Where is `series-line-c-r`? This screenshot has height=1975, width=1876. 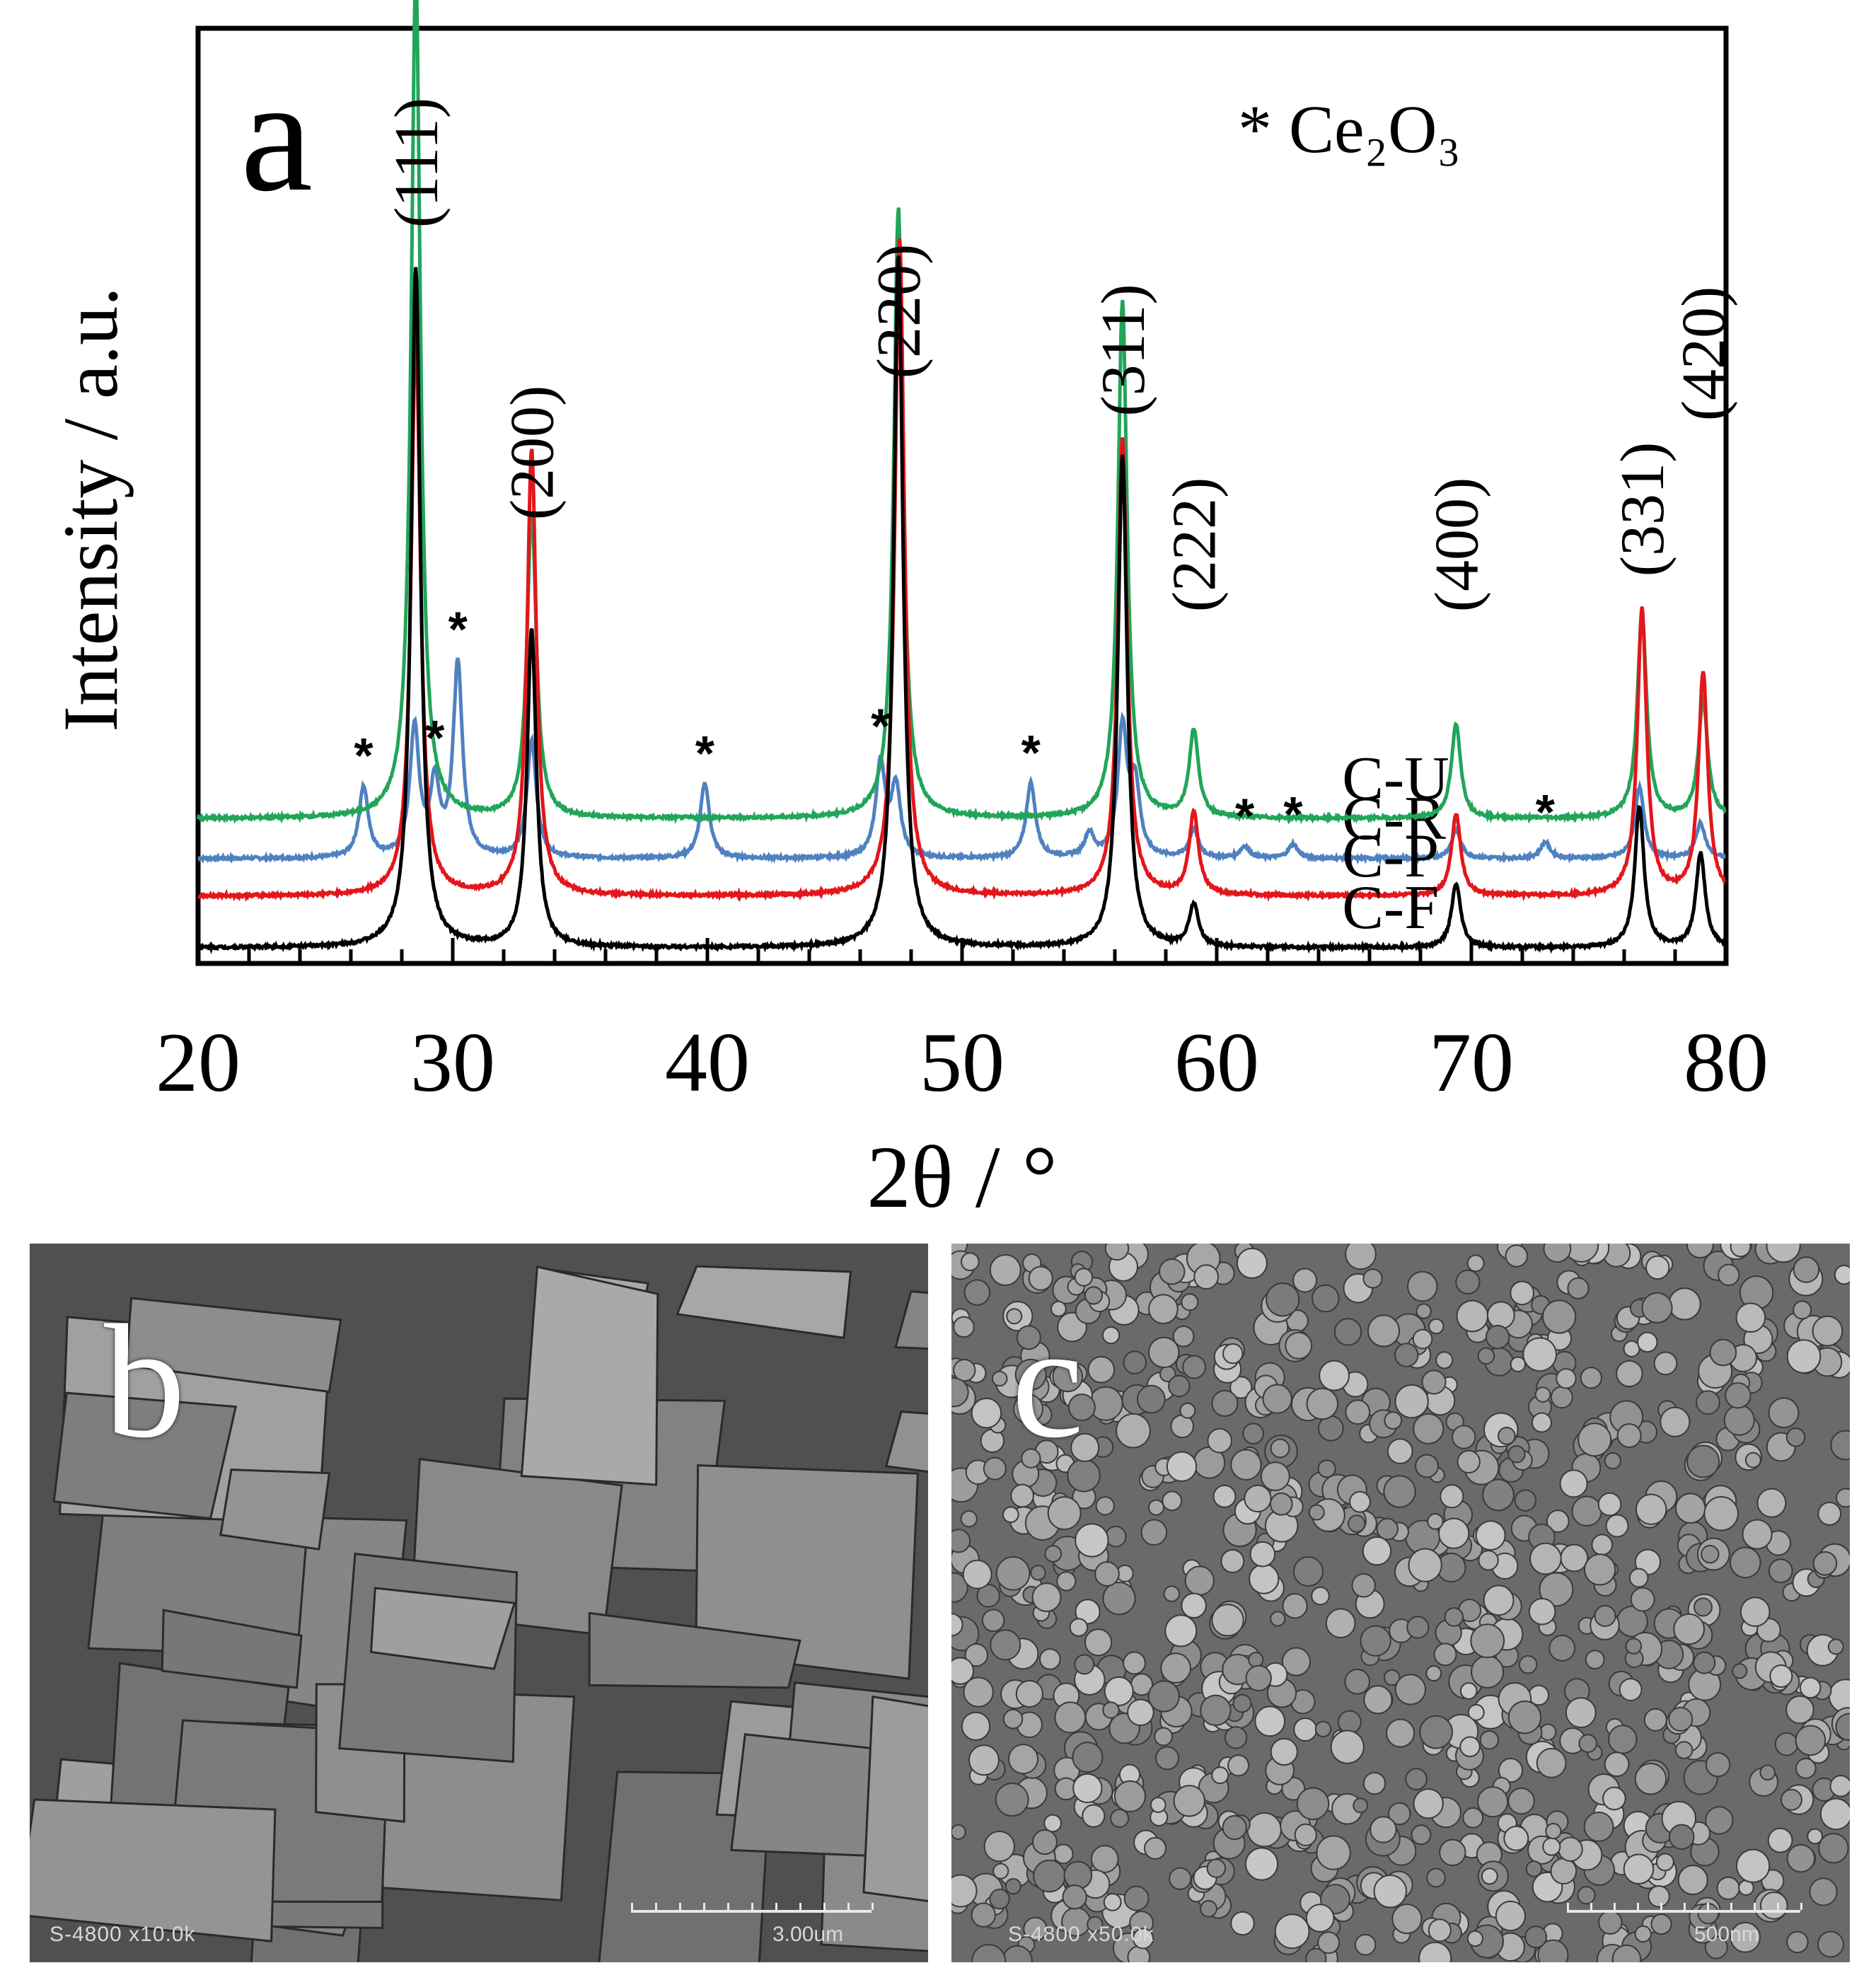
series-line-c-r is located at coordinates (961, 762).